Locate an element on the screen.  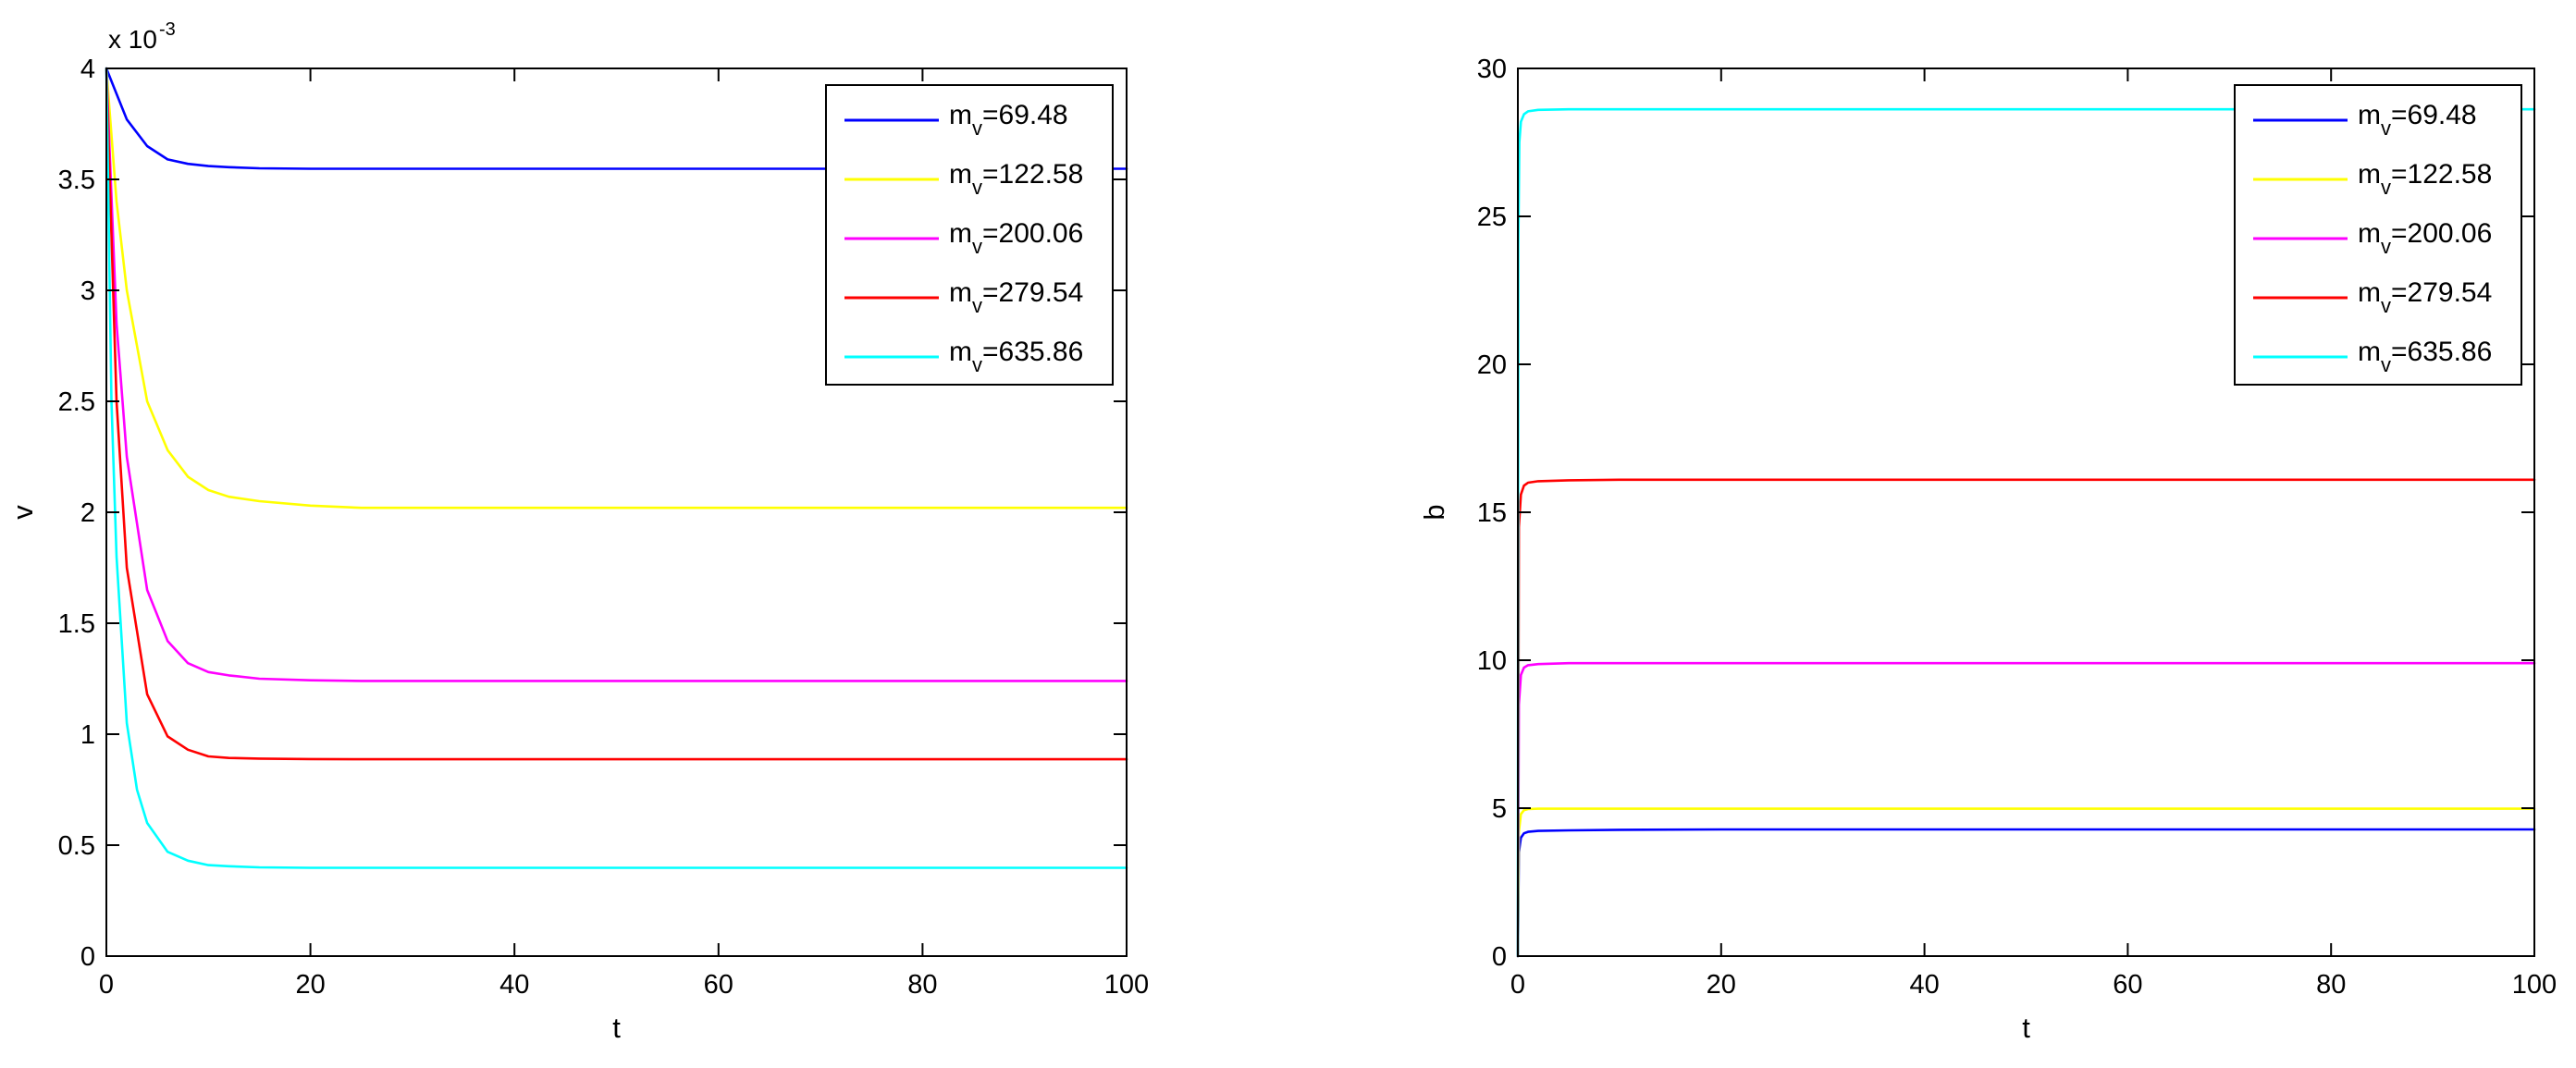
y-tick-label: 1.5 is located at coordinates (76, 624).